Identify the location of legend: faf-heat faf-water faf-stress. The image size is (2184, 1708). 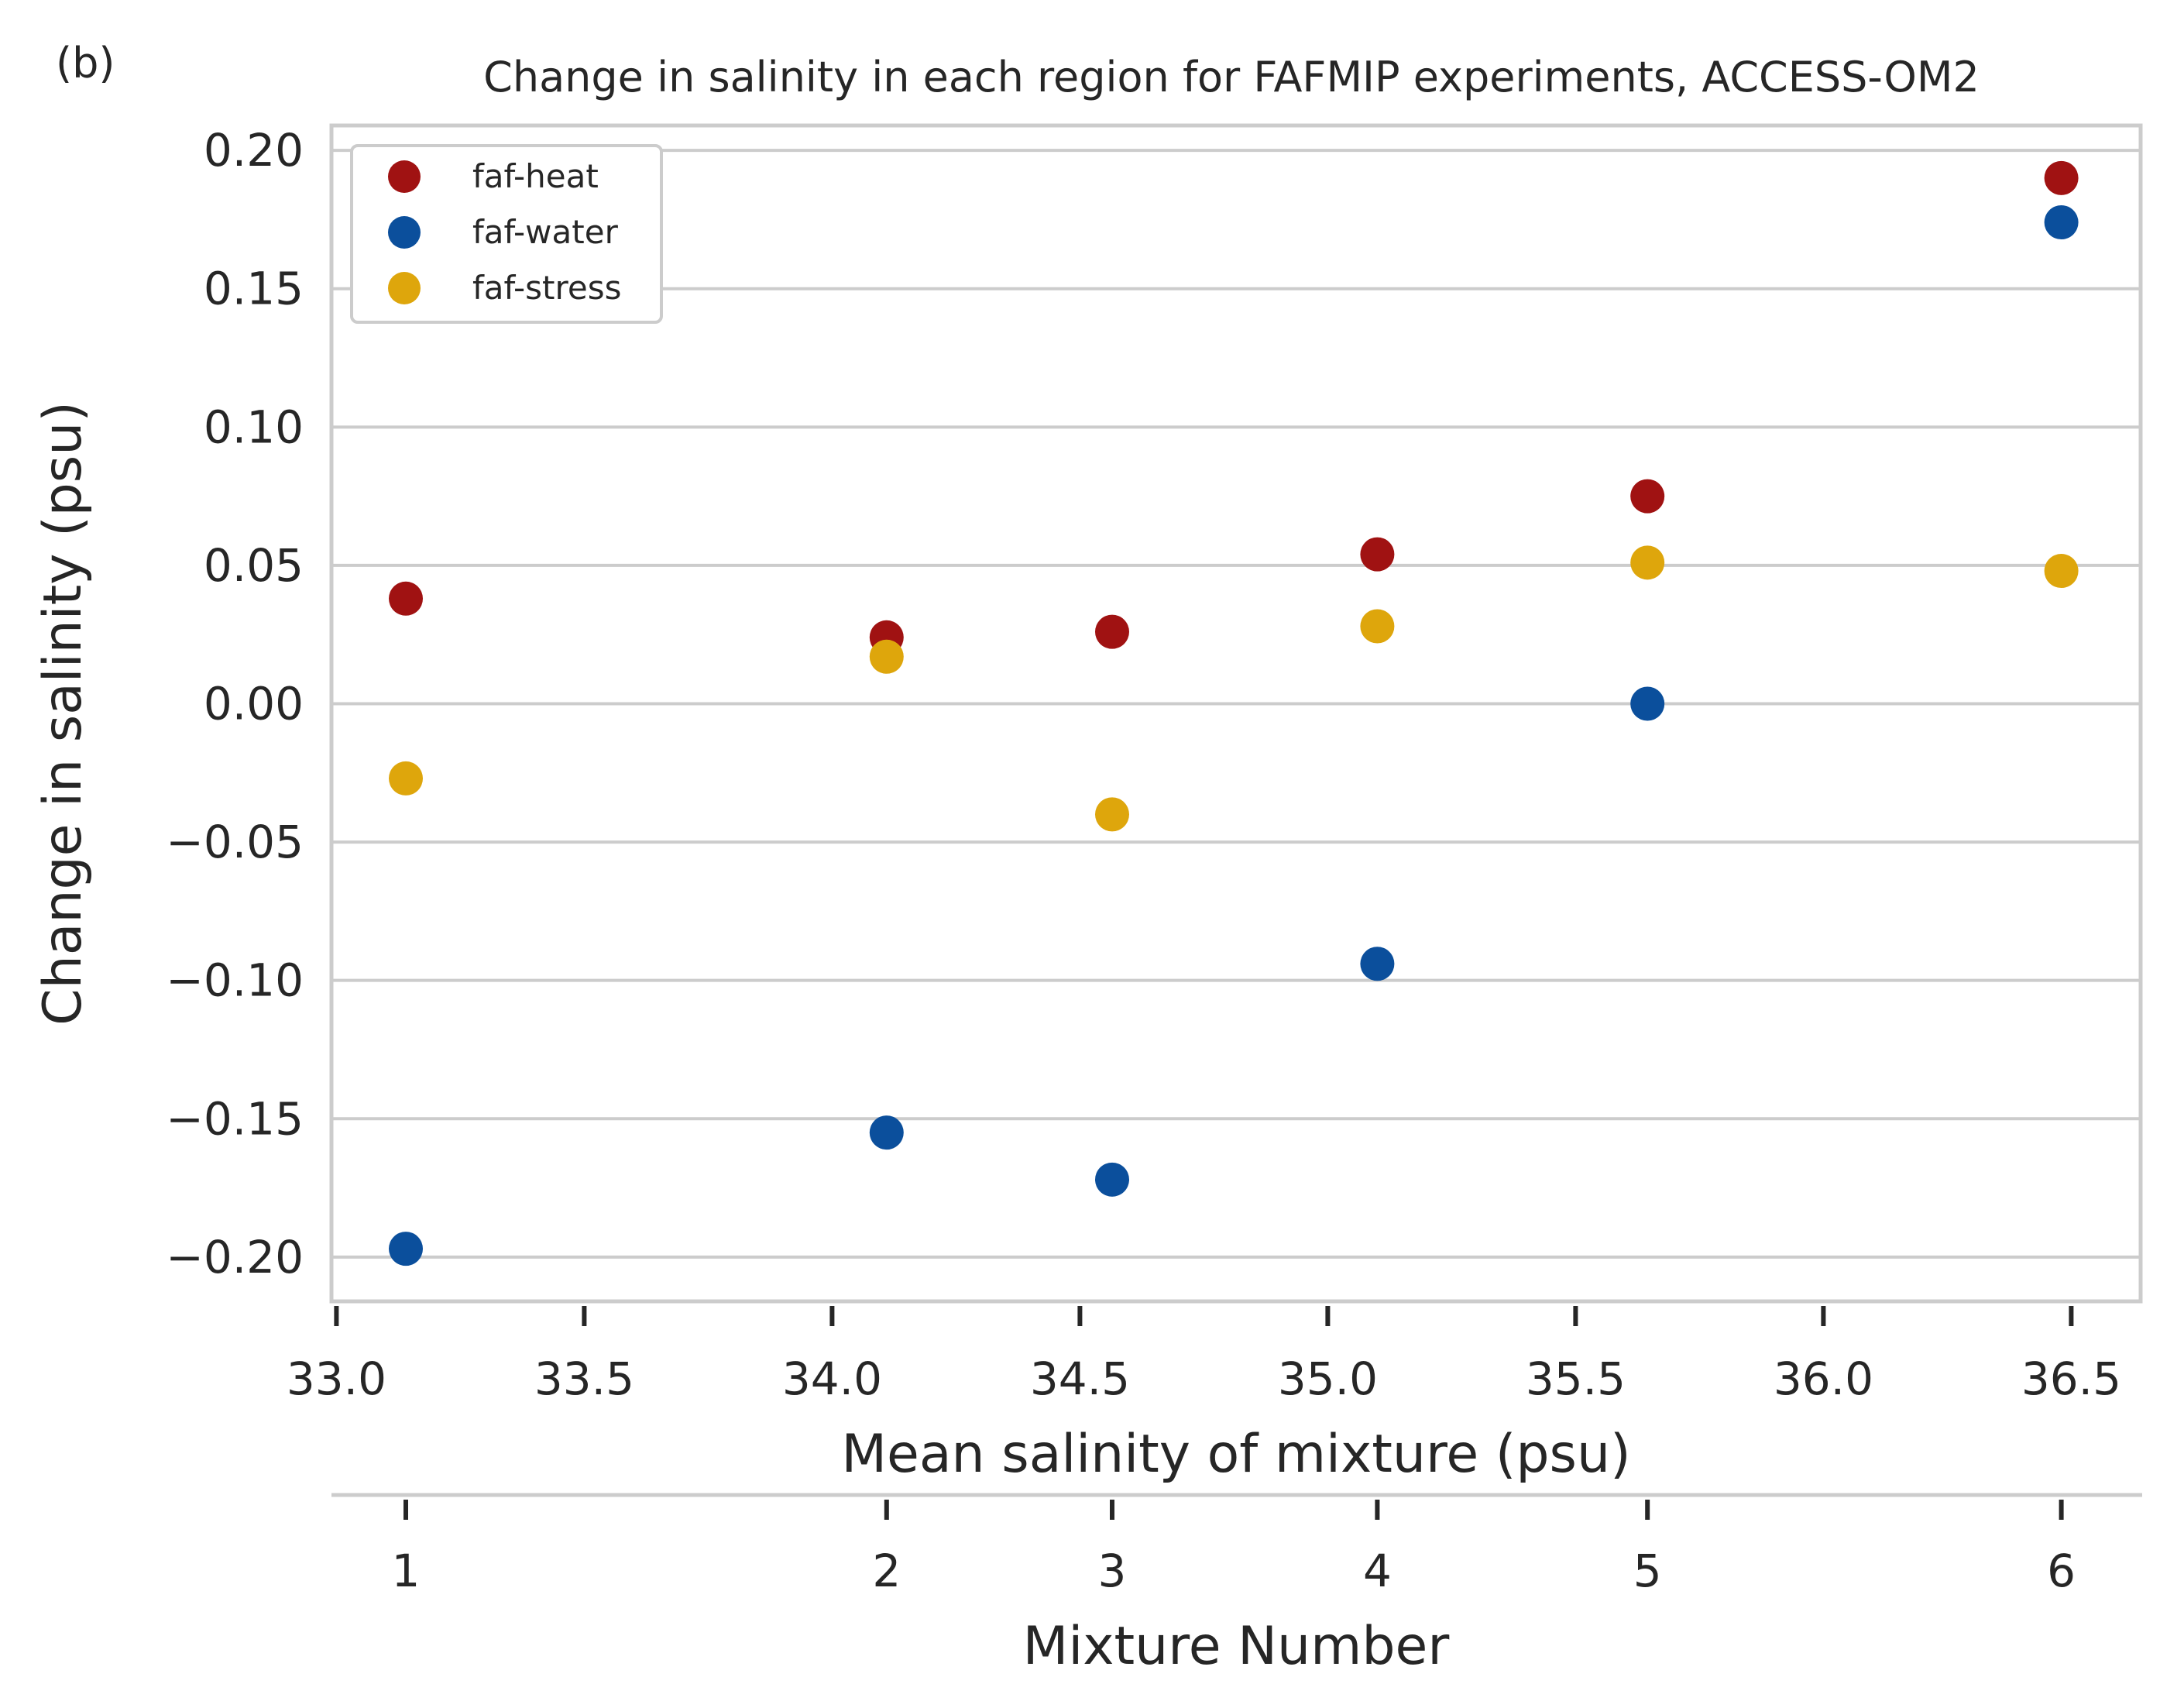
(507, 234).